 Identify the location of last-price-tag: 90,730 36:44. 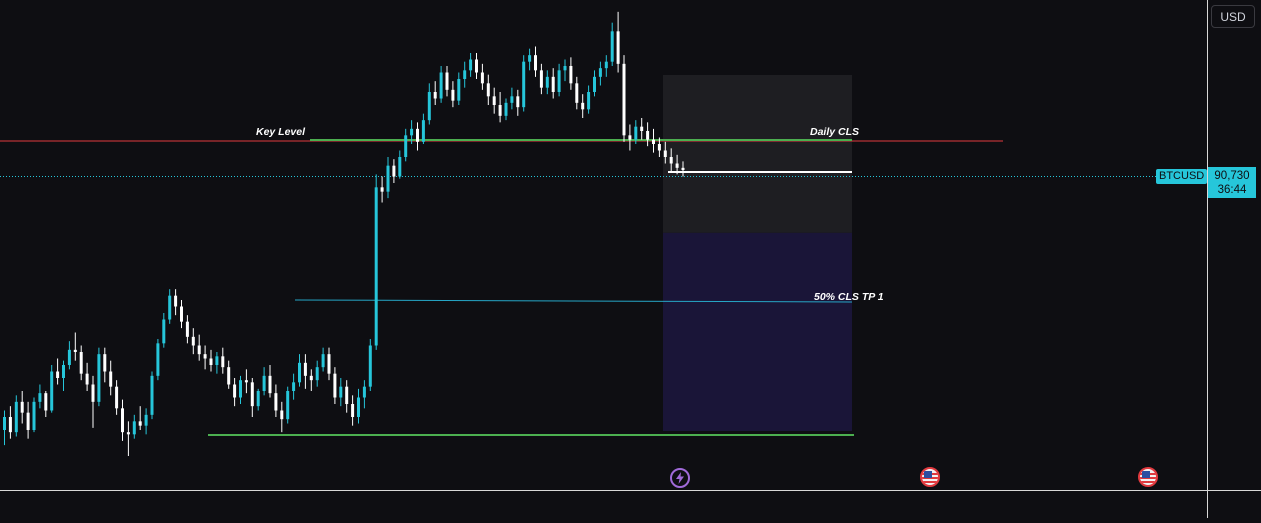
(1232, 182).